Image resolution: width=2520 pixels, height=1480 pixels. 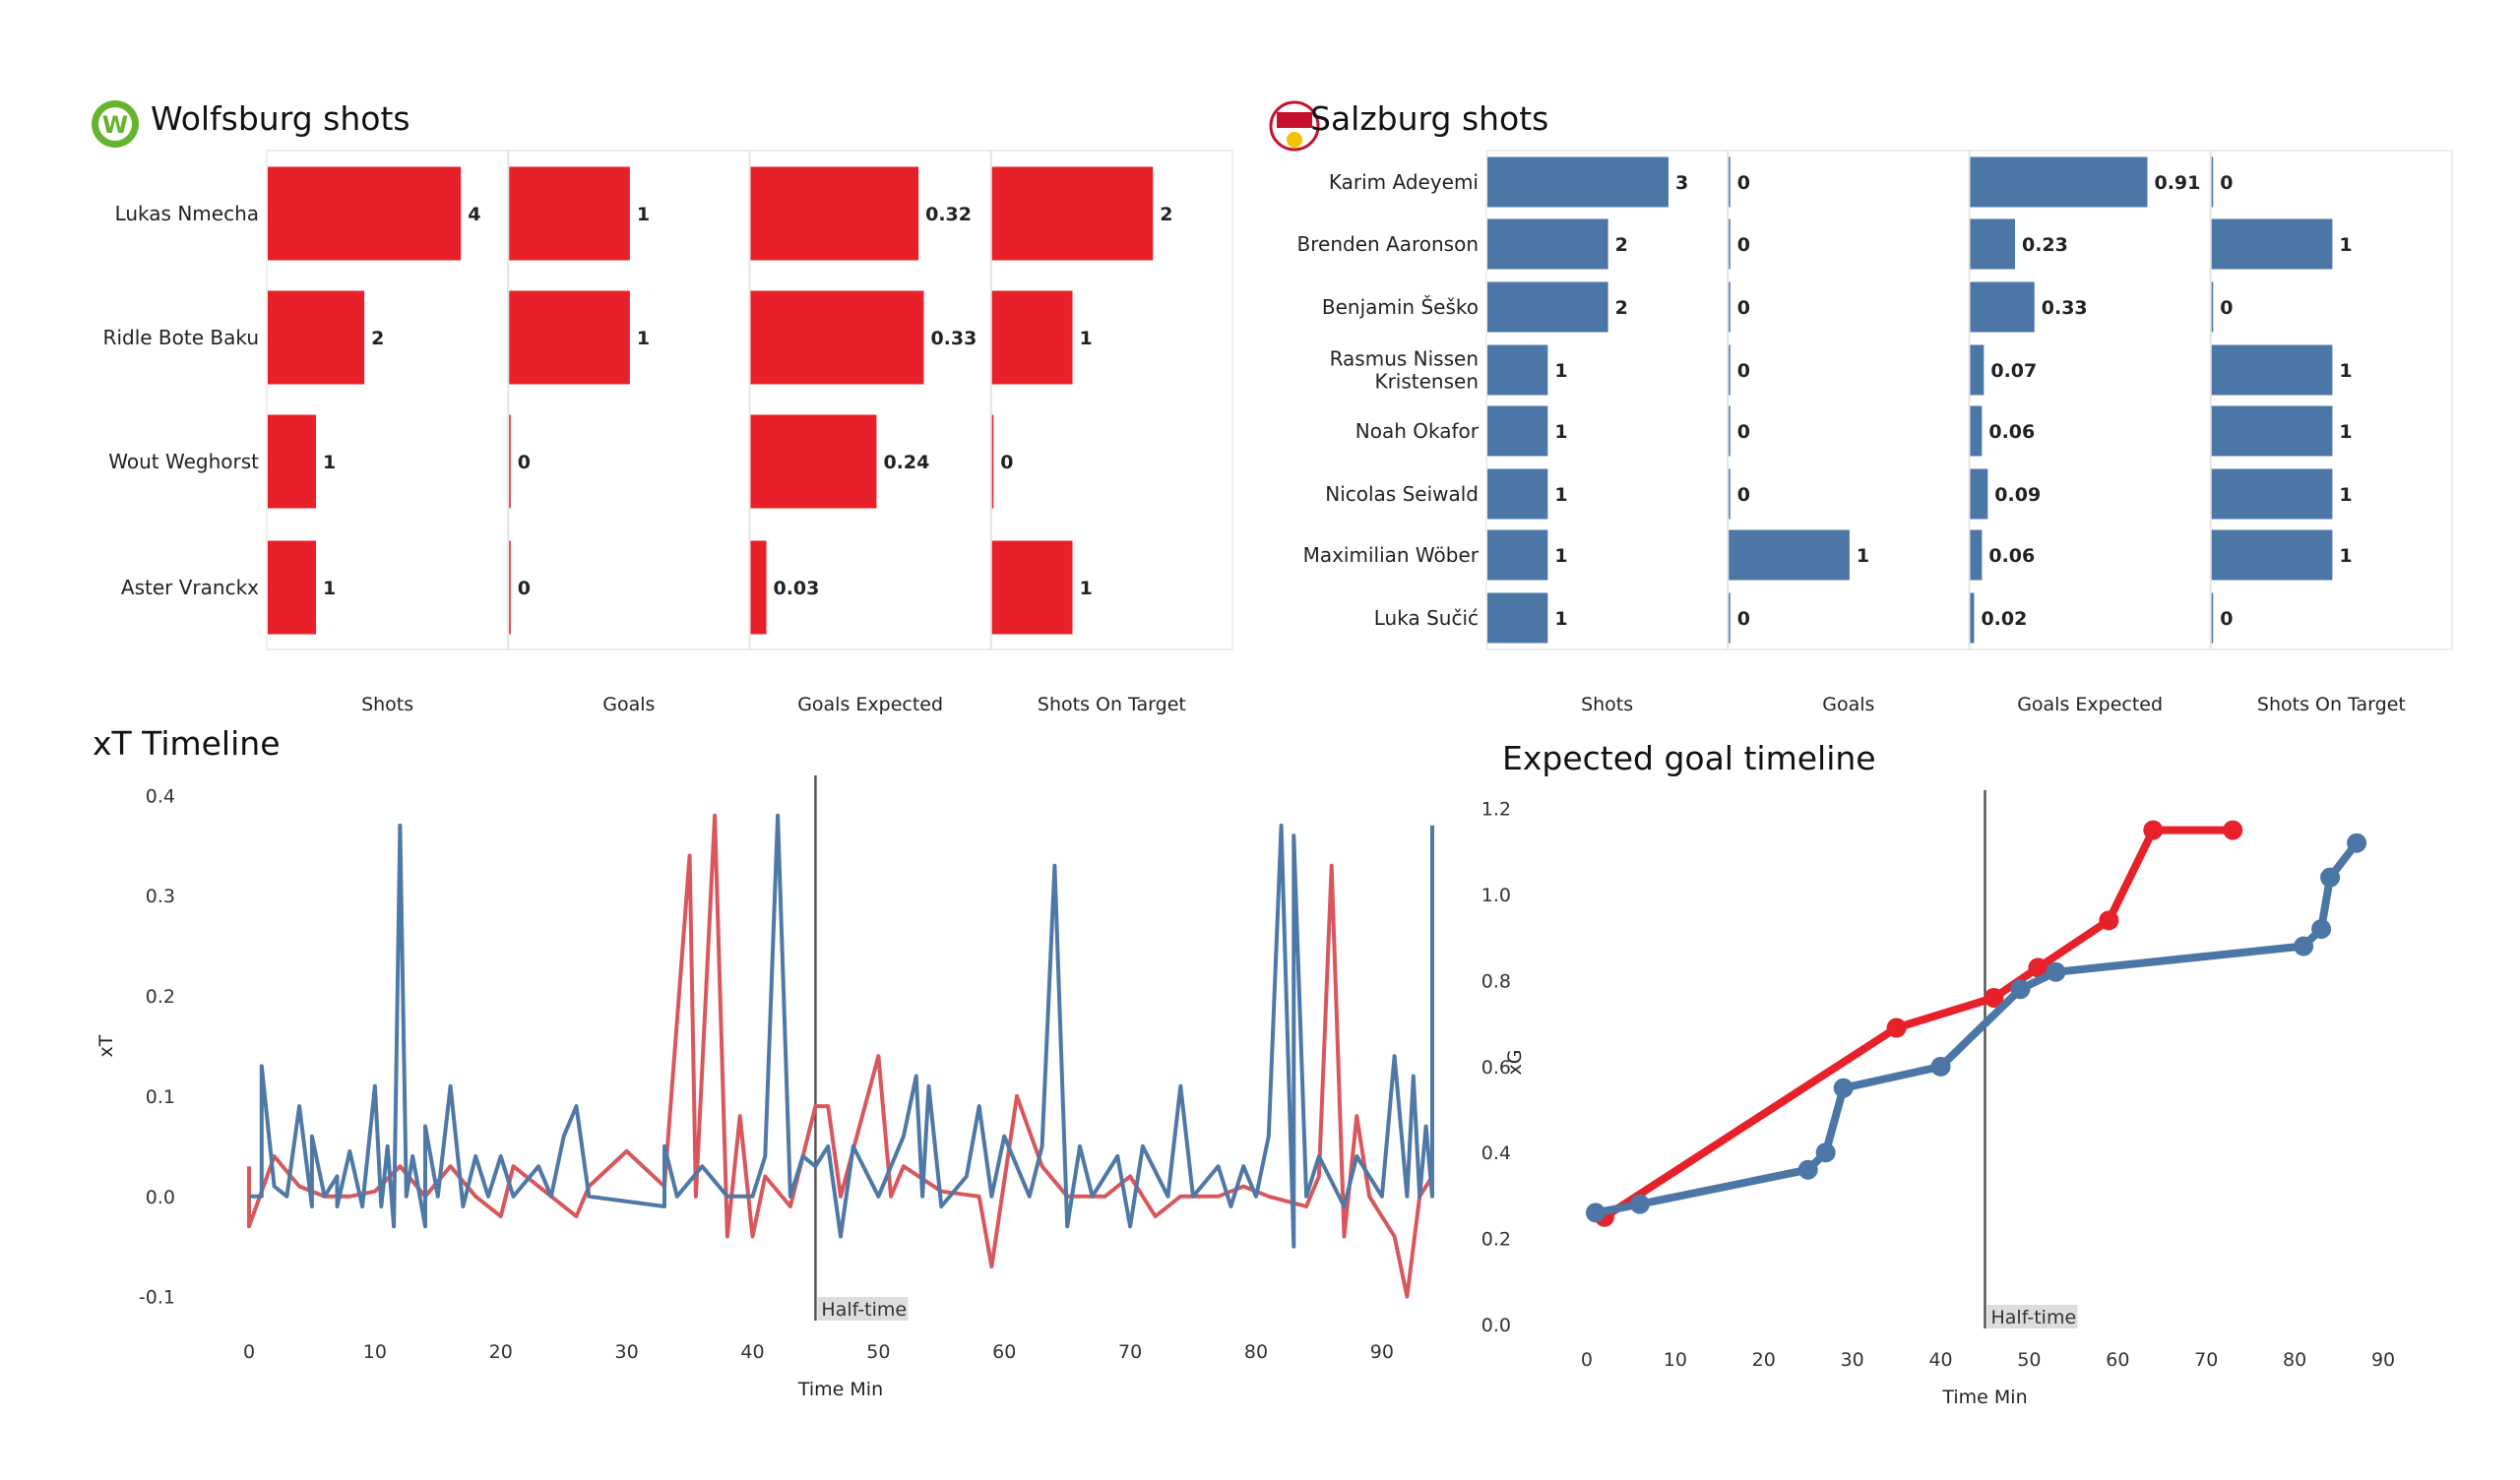 What do you see at coordinates (1404, 182) in the screenshot?
I see `player-name: Karim Adeyemi` at bounding box center [1404, 182].